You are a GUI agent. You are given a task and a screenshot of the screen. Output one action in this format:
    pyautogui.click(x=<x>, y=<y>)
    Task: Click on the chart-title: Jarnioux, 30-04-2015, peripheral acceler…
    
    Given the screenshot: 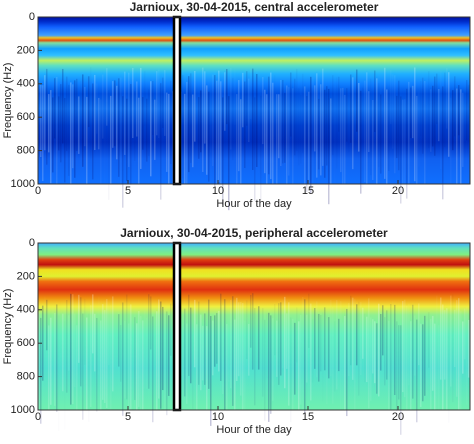 What is the action you would take?
    pyautogui.click(x=254, y=233)
    